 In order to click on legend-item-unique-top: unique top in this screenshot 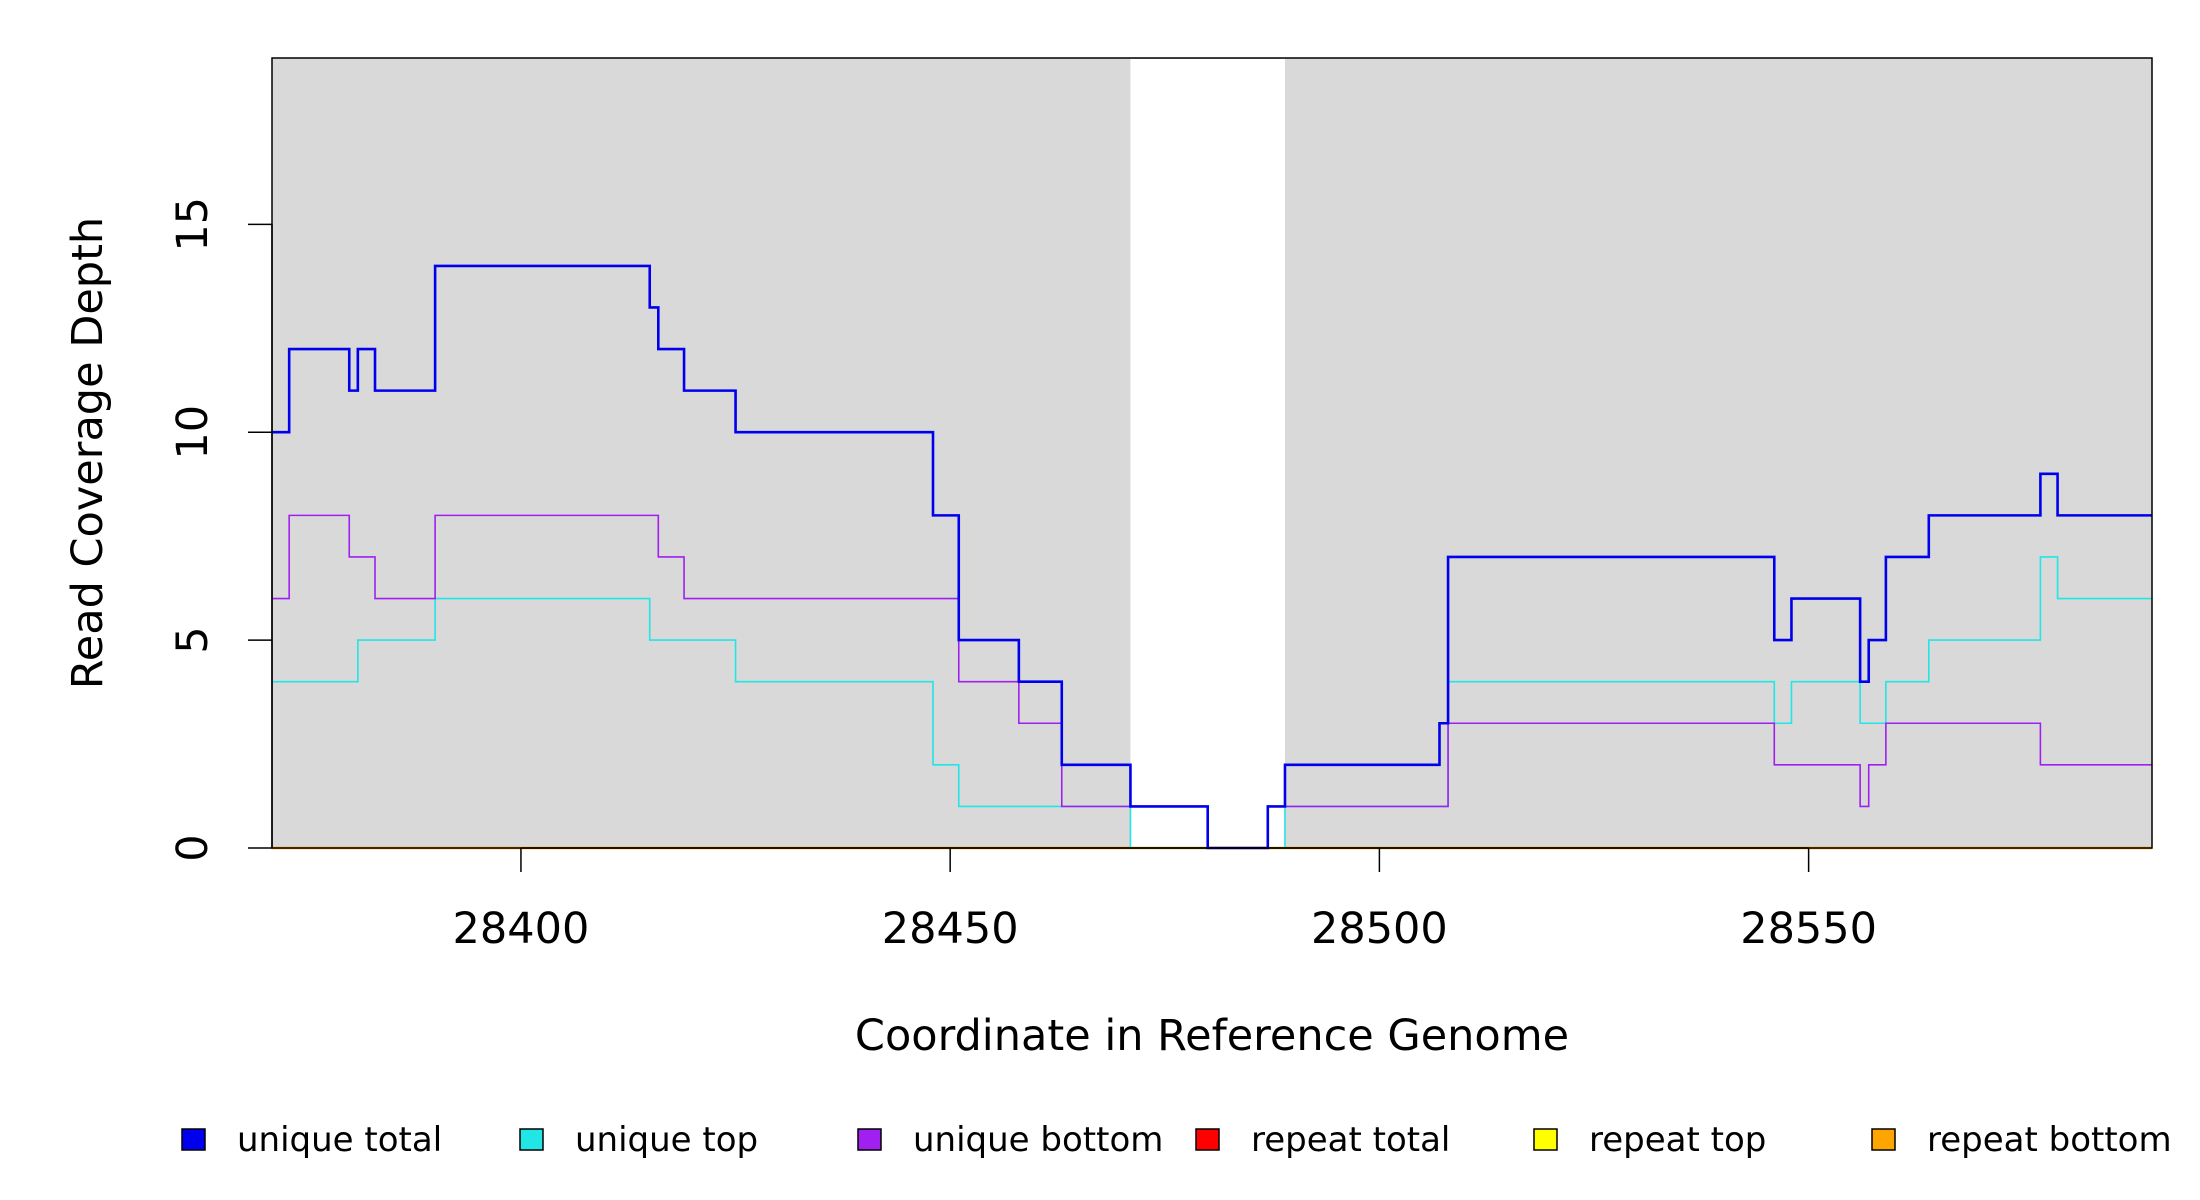, I will do `click(638, 1140)`.